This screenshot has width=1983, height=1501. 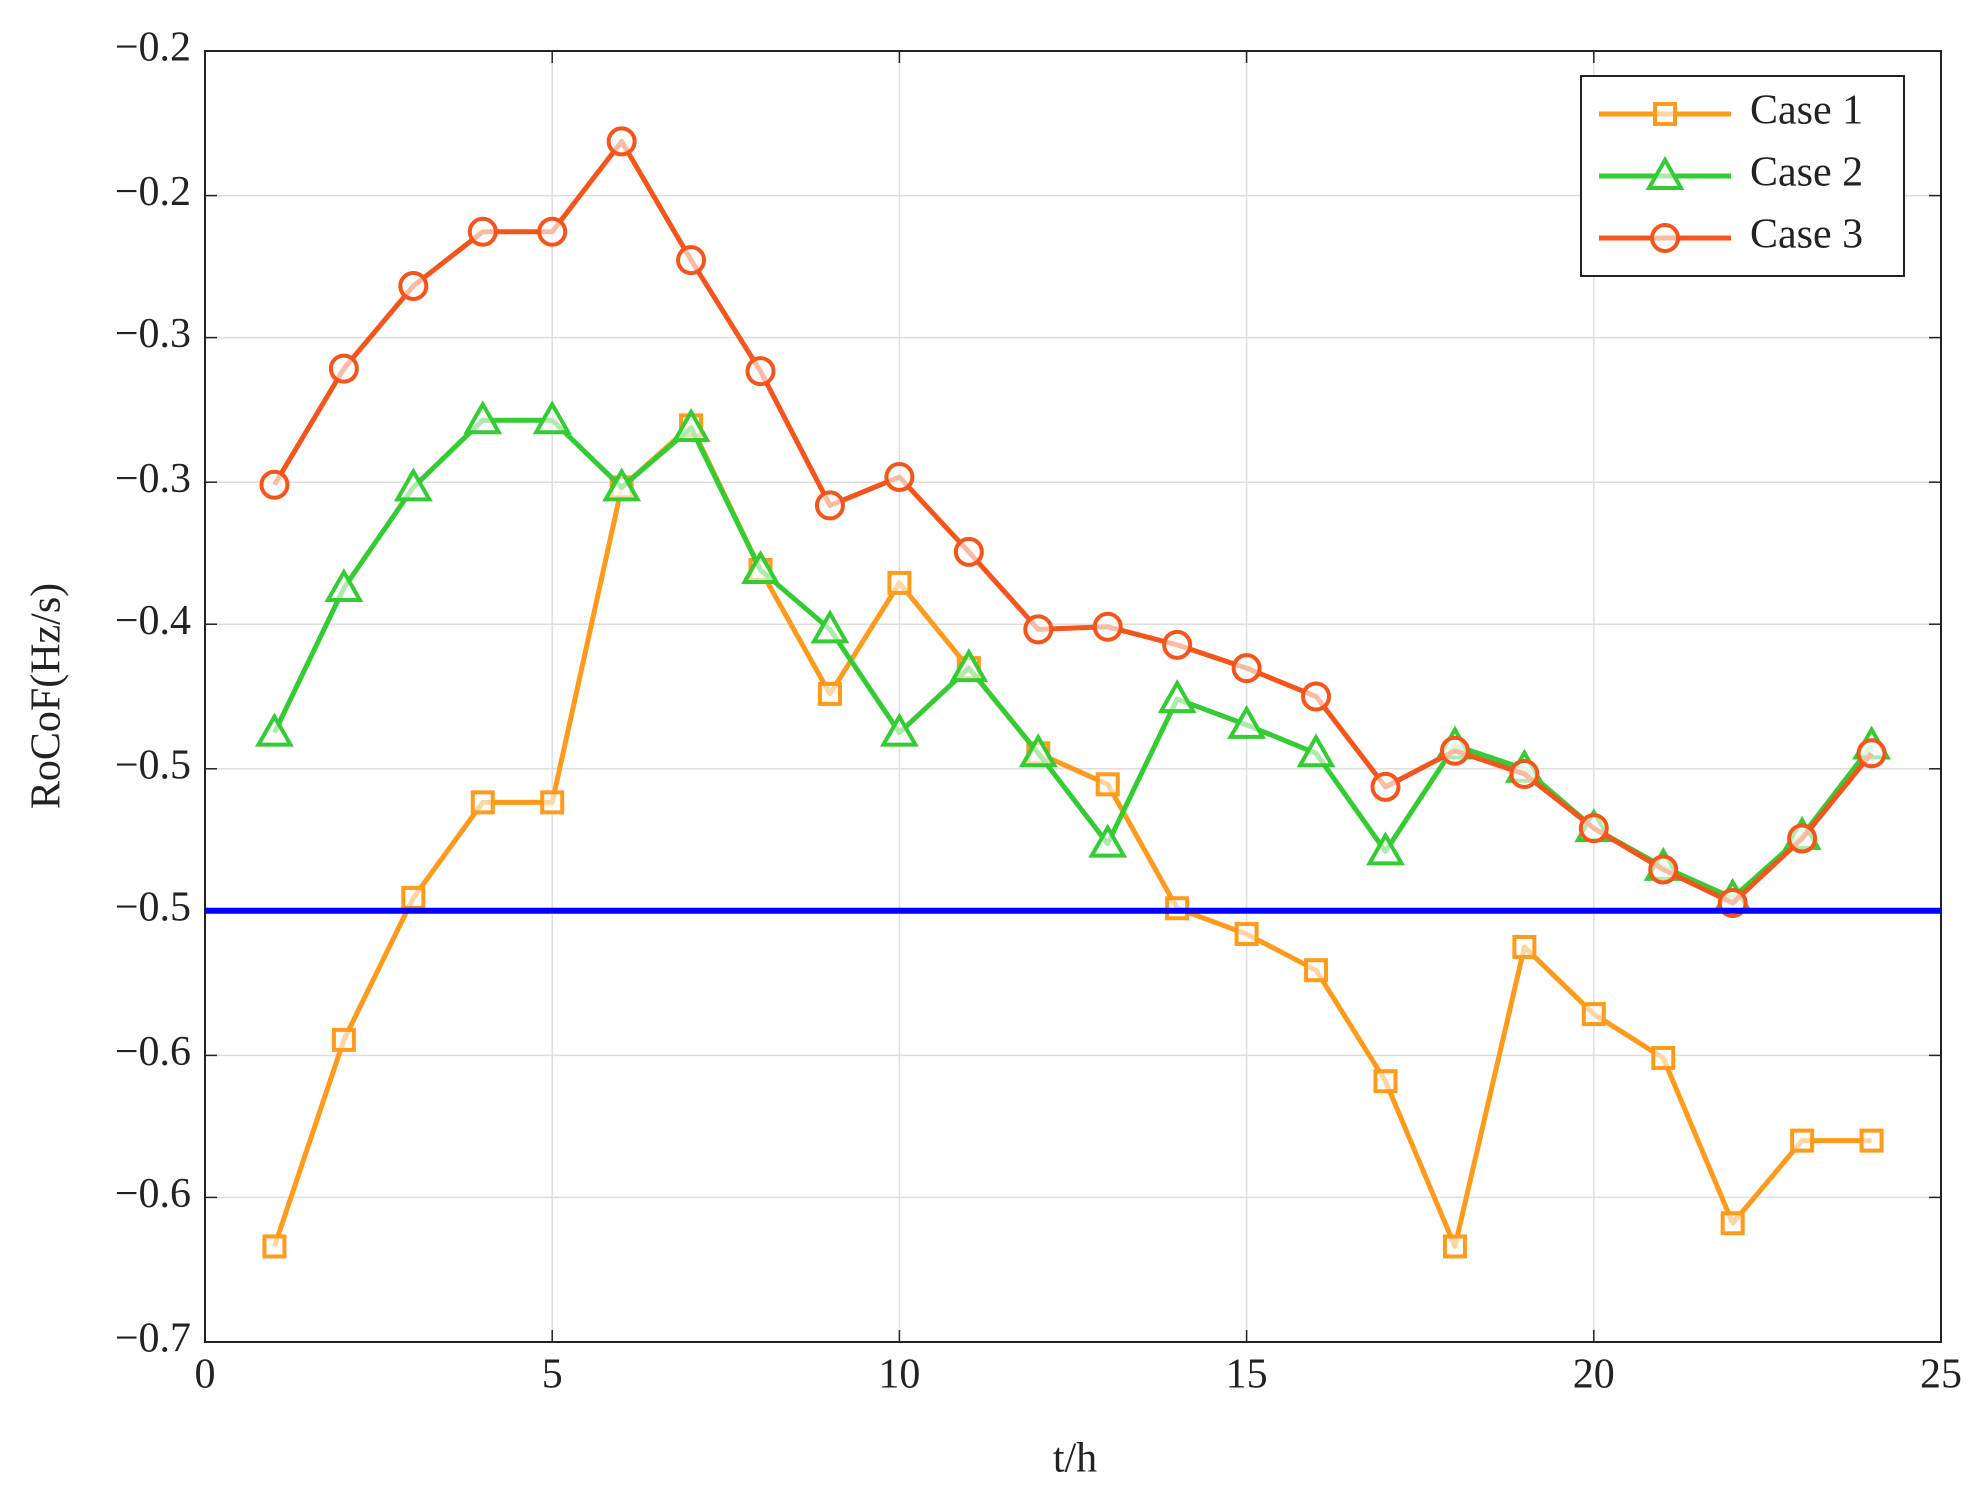 What do you see at coordinates (1806, 111) in the screenshot?
I see `legend-label: Case 1` at bounding box center [1806, 111].